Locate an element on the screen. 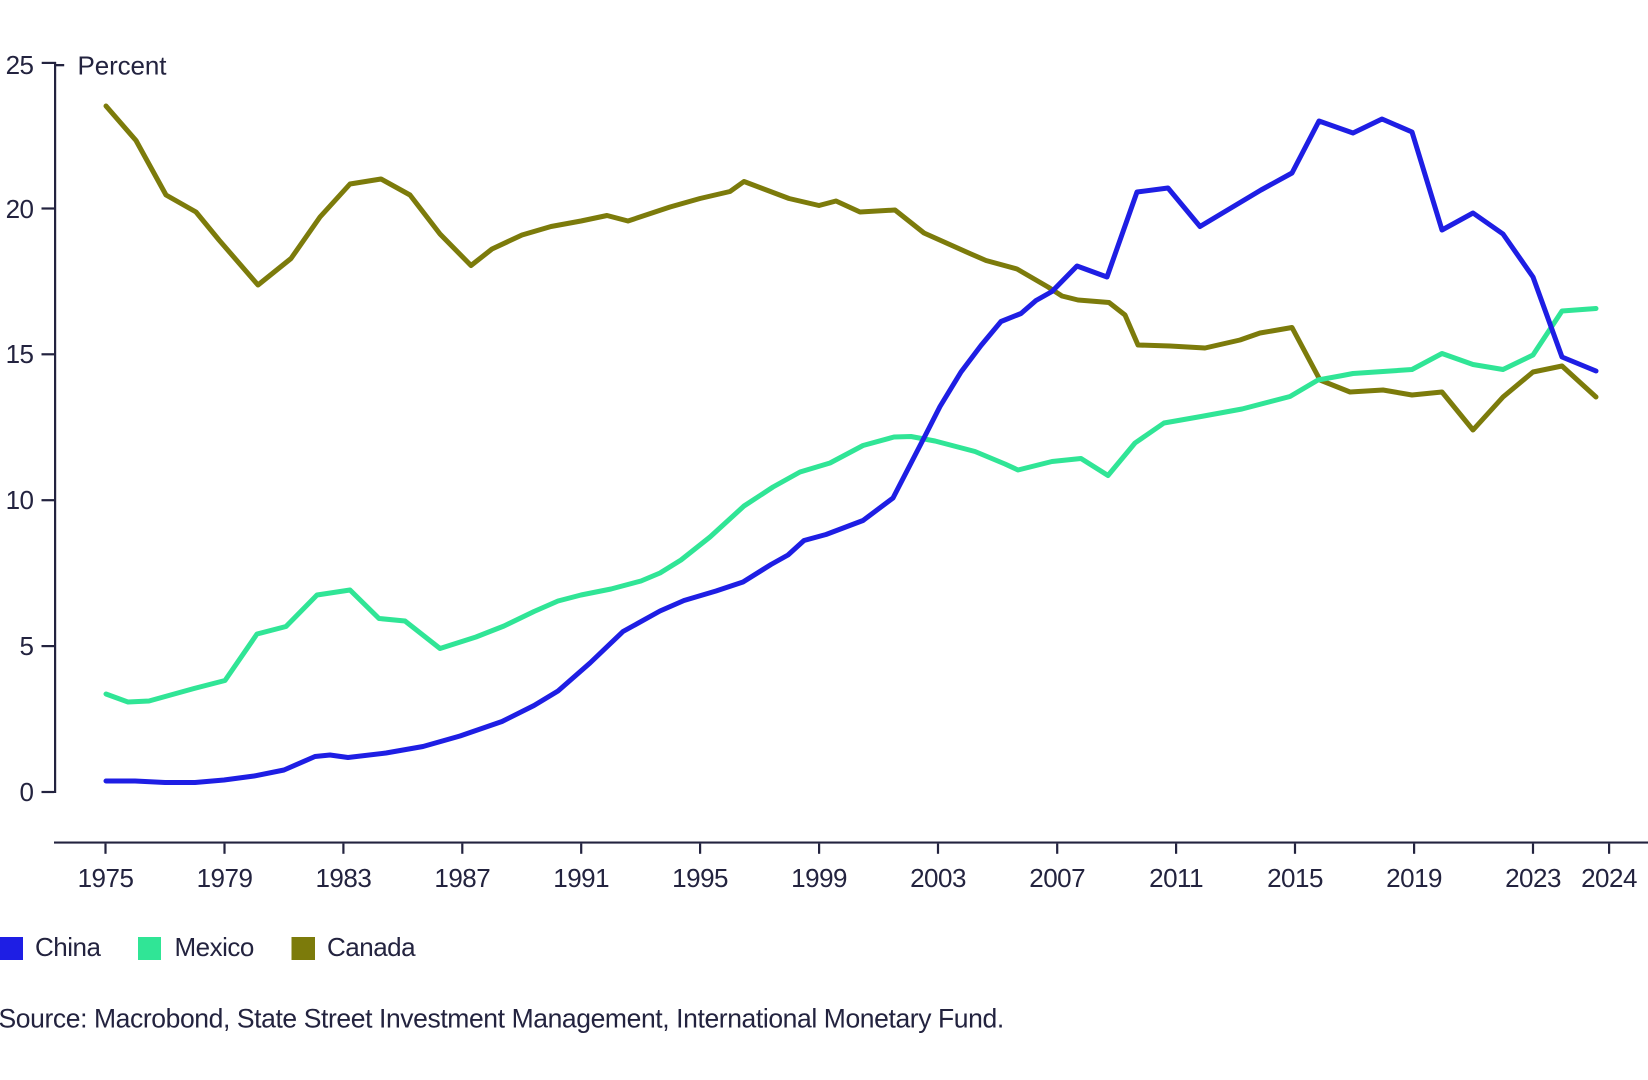  svg-text: 25 is located at coordinates (20, 65).